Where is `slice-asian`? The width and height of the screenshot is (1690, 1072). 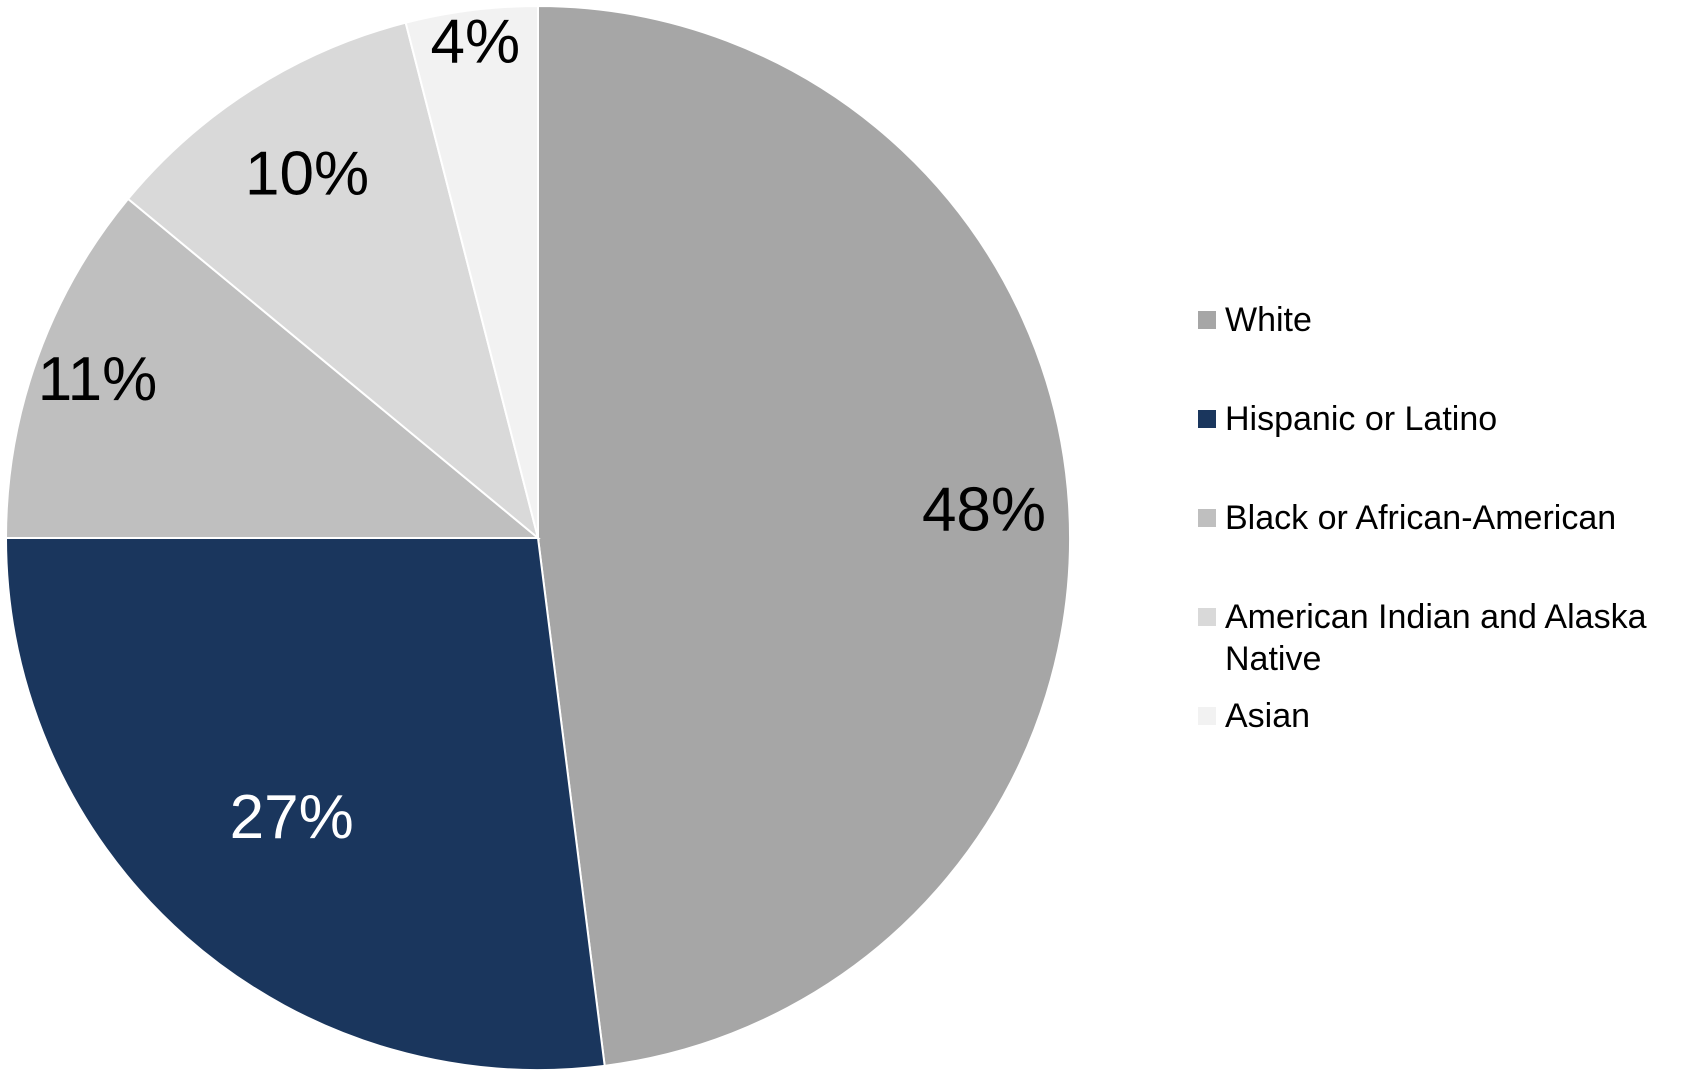 slice-asian is located at coordinates (471, 271).